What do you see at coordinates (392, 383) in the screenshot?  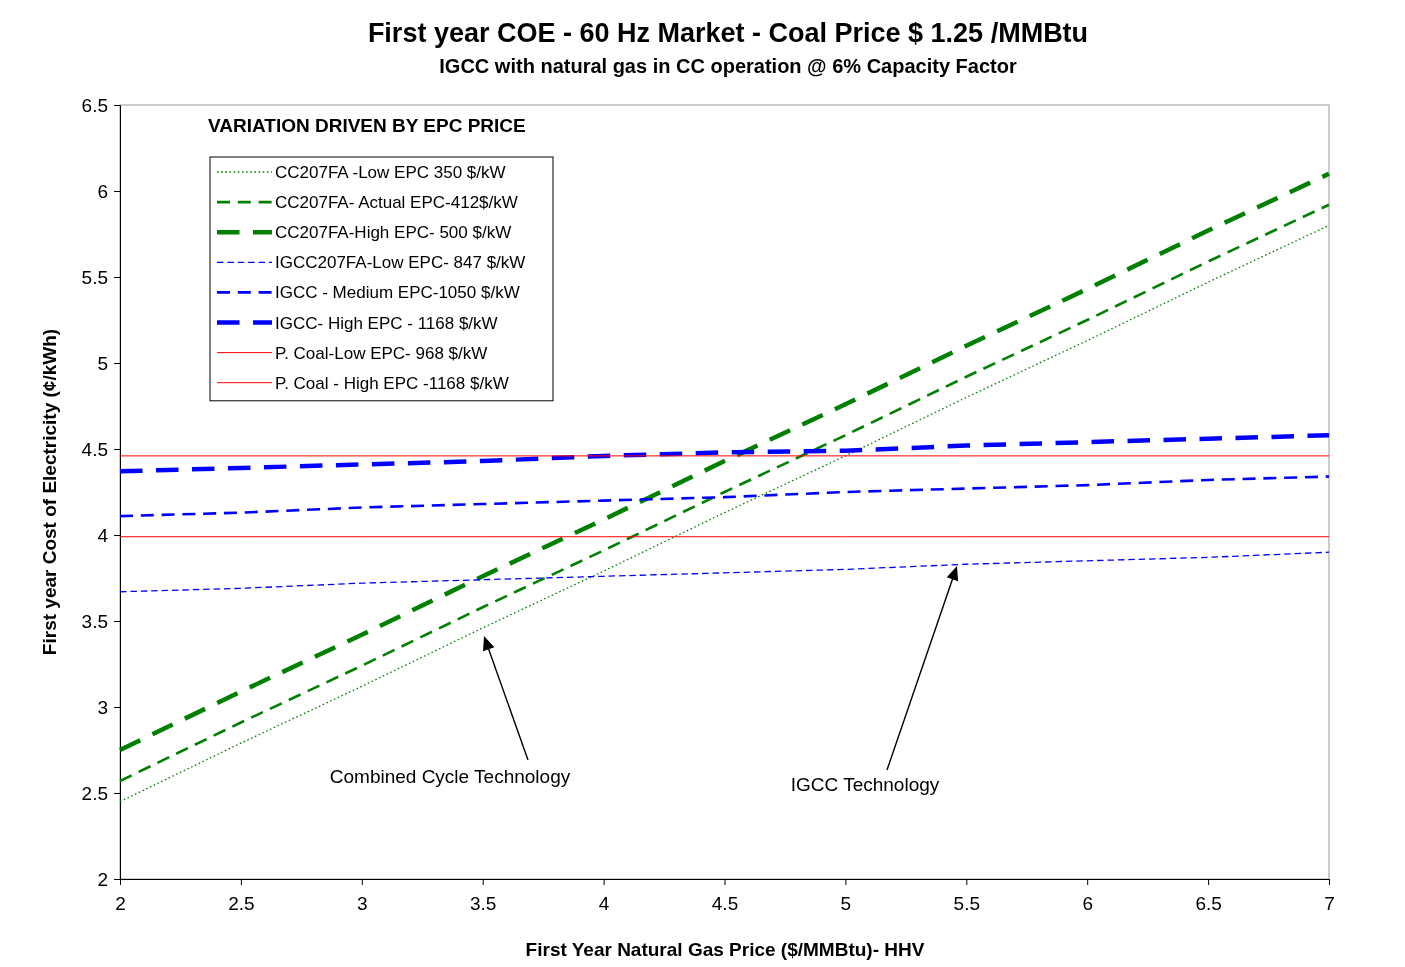 I see `legend-label: P. Coal - High EPC -1168 $/kW` at bounding box center [392, 383].